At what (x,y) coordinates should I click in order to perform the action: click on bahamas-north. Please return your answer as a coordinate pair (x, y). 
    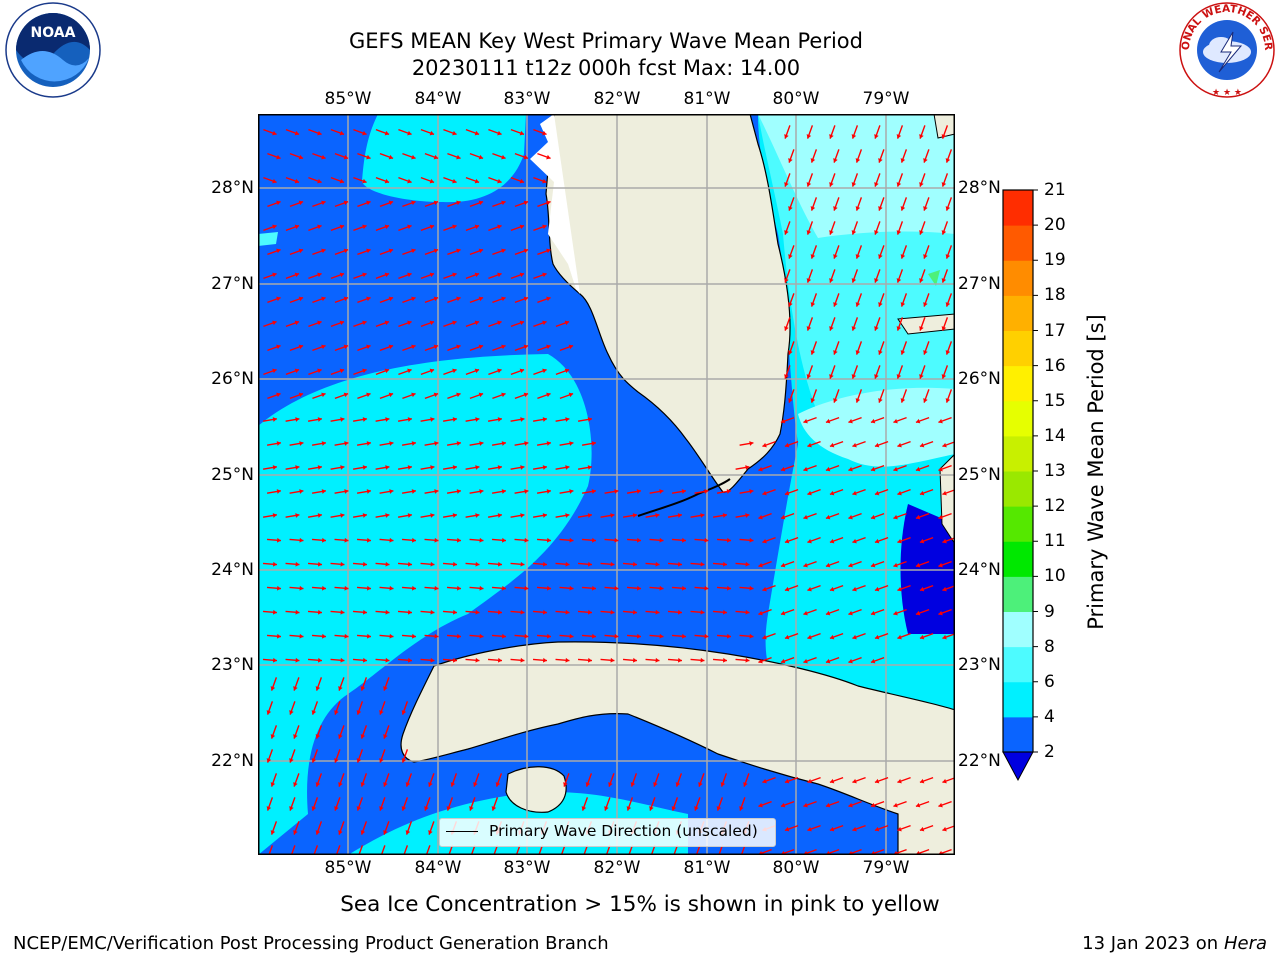
    Looking at the image, I should click on (944, 126).